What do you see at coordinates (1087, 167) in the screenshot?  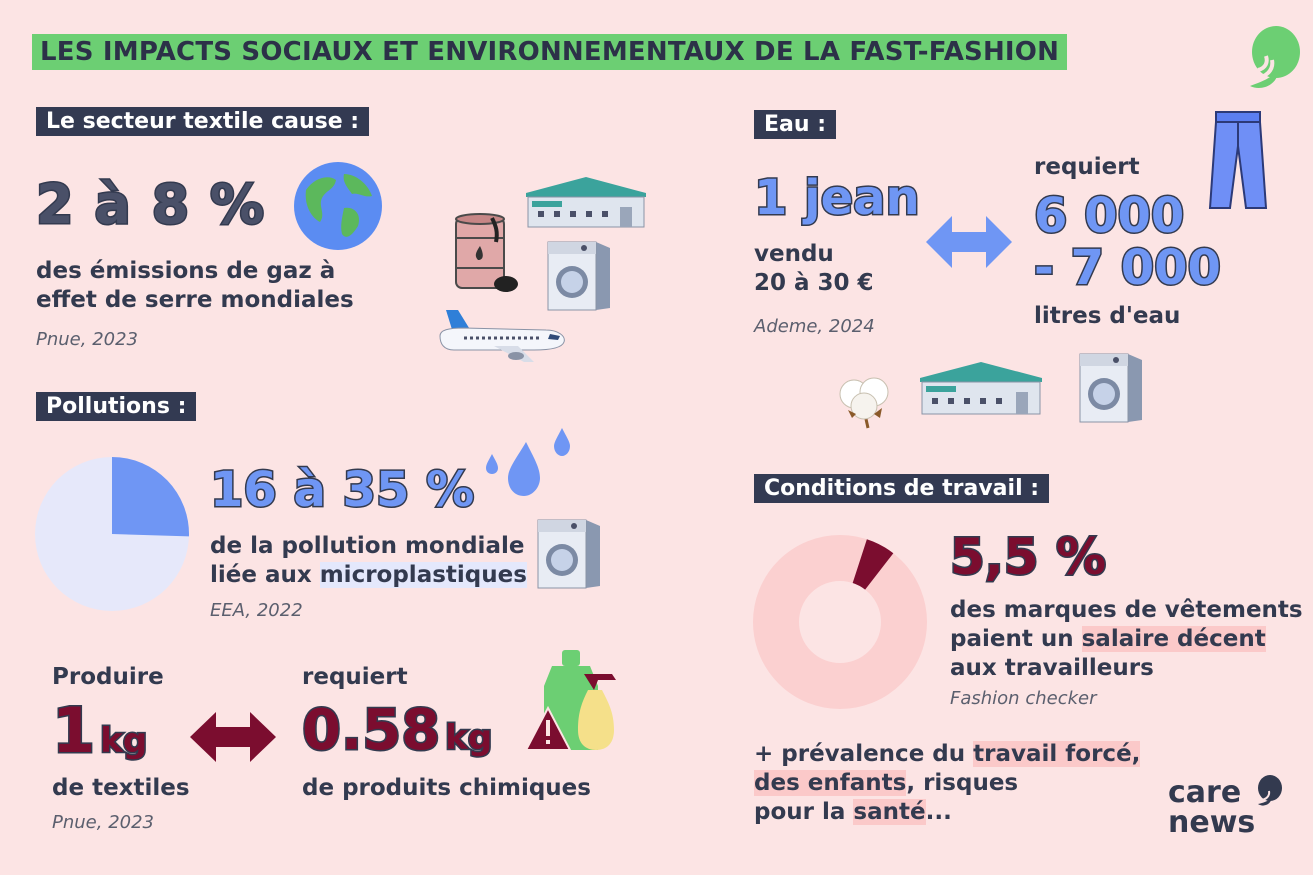 I see `eau-requiert-label: requiert` at bounding box center [1087, 167].